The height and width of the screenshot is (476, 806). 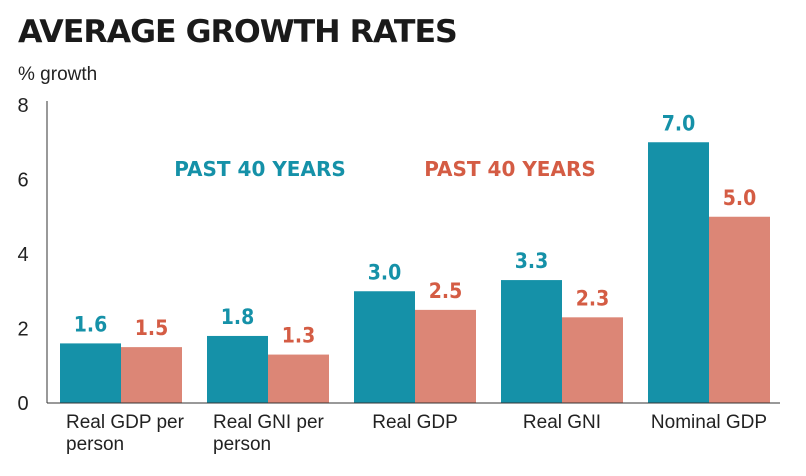 What do you see at coordinates (739, 198) in the screenshot?
I see `bar-value-label: 5.0` at bounding box center [739, 198].